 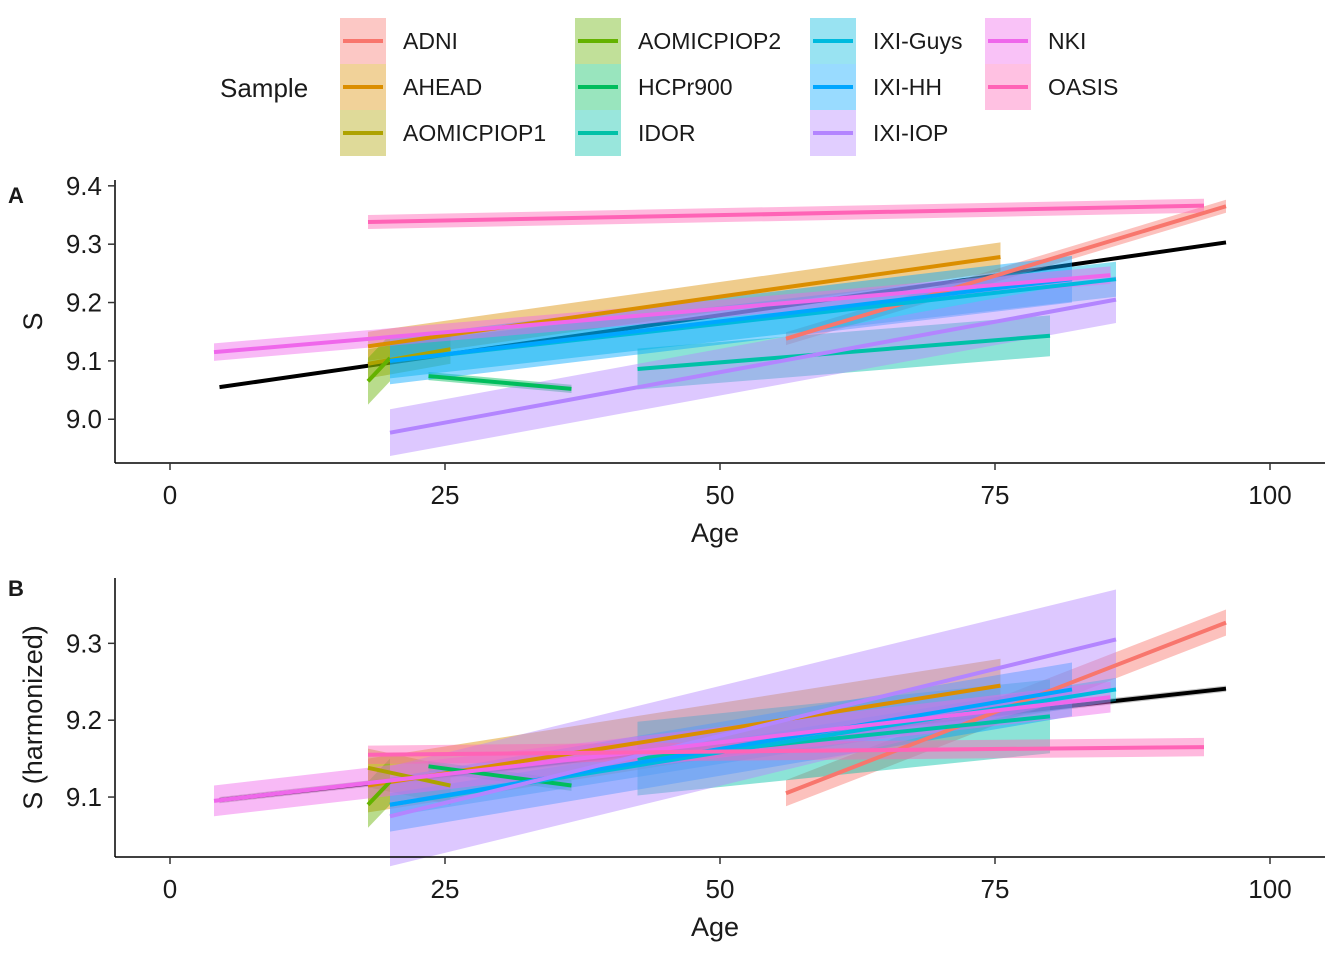 I want to click on panel-b-tag: B, so click(x=16, y=588).